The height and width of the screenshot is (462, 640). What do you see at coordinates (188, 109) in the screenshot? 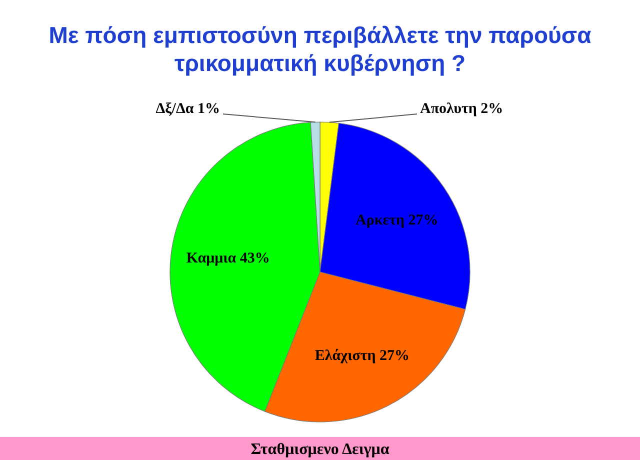
I see `slice-label: Δξ/Δα 1%` at bounding box center [188, 109].